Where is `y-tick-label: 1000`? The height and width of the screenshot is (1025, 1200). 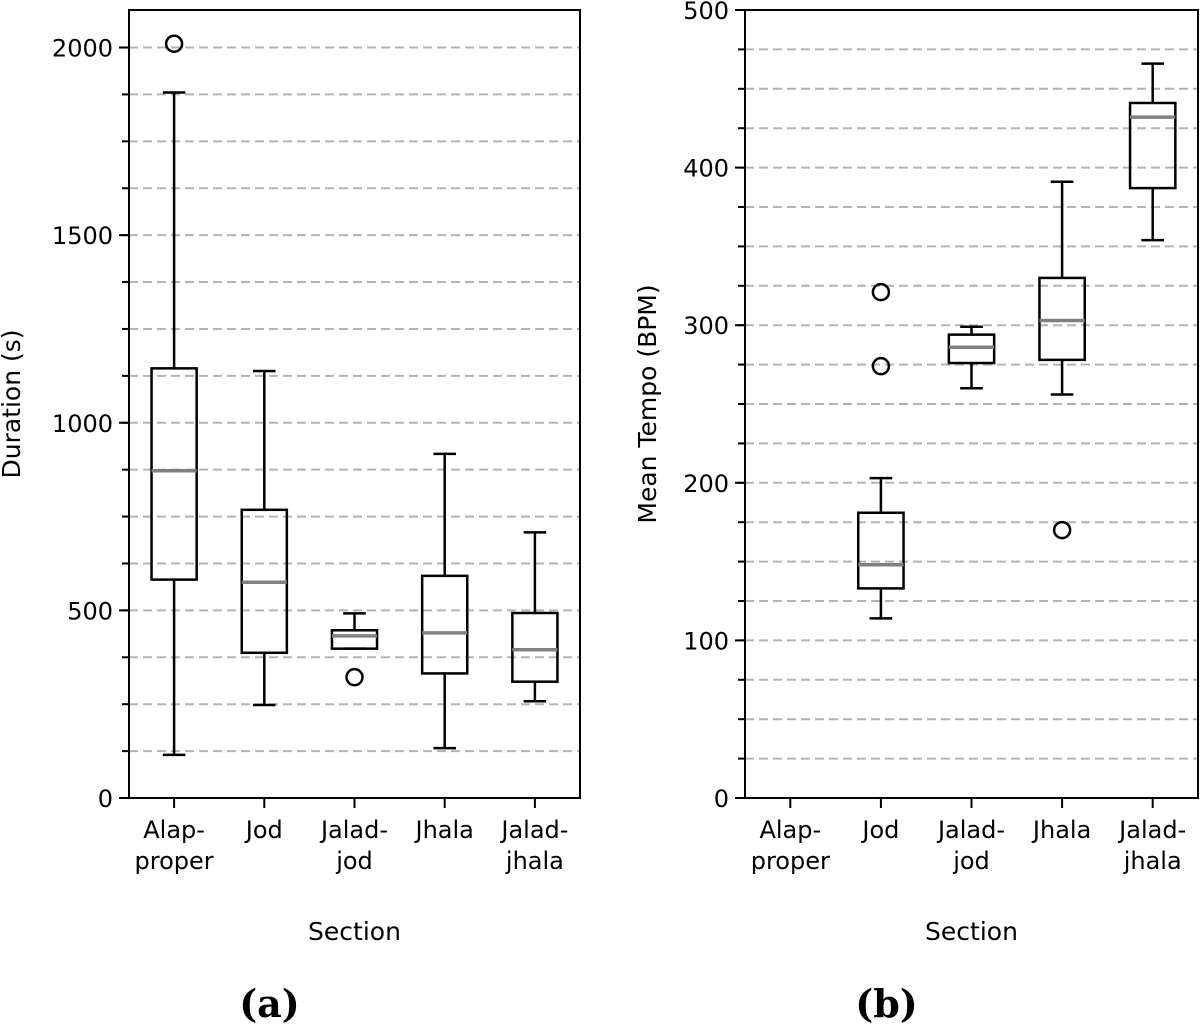 y-tick-label: 1000 is located at coordinates (82, 424).